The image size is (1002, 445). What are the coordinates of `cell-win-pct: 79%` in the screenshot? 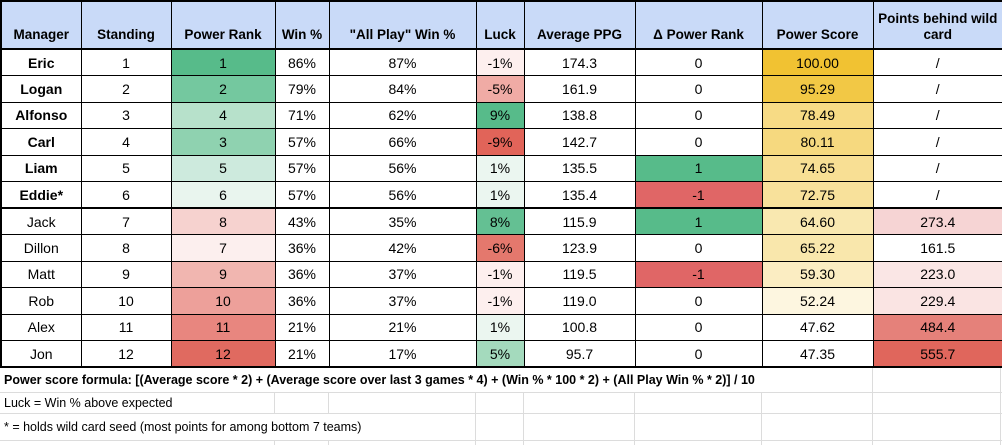 It's located at (302, 89).